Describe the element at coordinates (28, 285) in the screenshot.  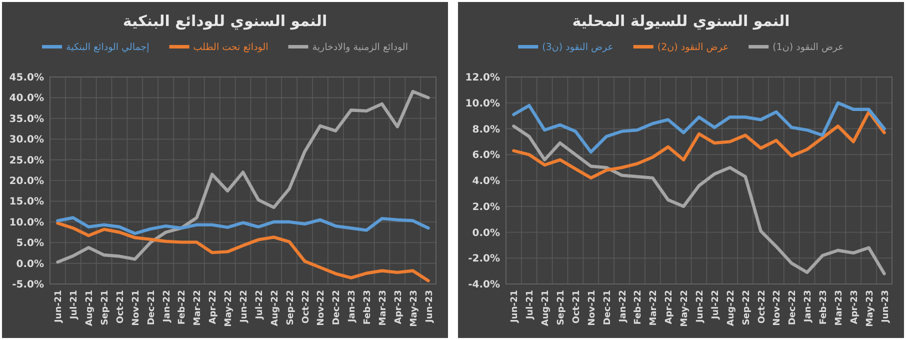
I see `y-tick-label: -5.0%` at that location.